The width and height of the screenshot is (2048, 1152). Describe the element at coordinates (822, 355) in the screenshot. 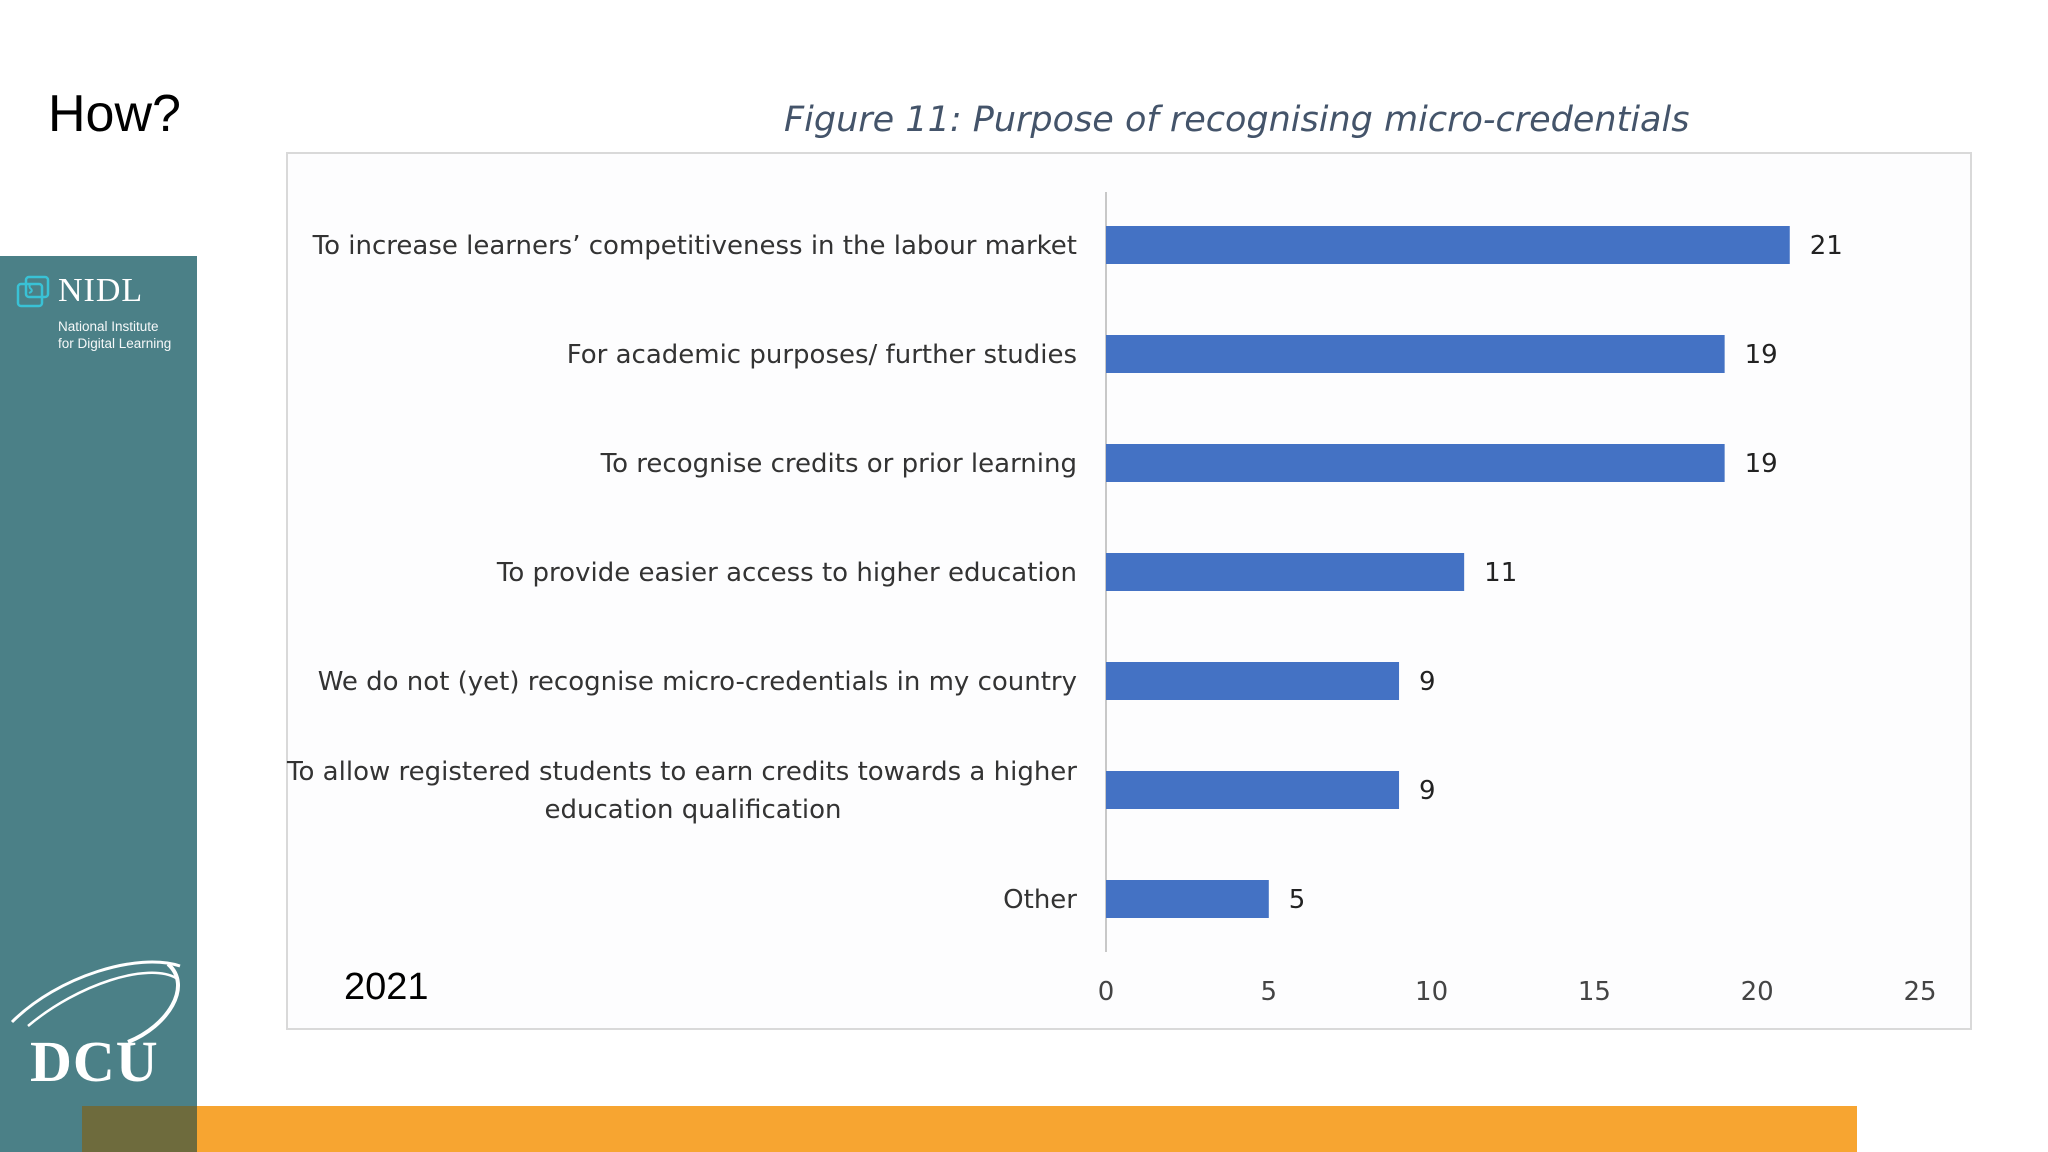

I see `category-label: For academic purposes/ further studies` at that location.